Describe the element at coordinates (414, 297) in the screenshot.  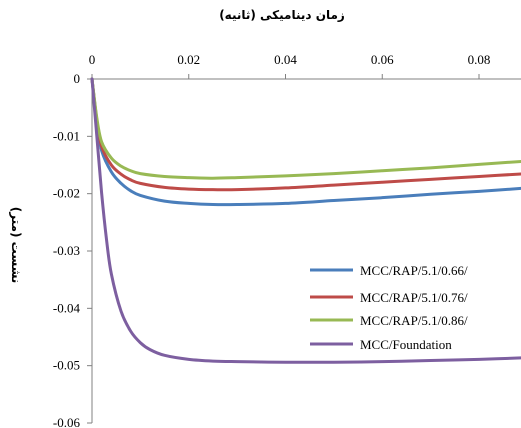
I see `legend-label: MCC/RAP/5.1/0.76/` at that location.